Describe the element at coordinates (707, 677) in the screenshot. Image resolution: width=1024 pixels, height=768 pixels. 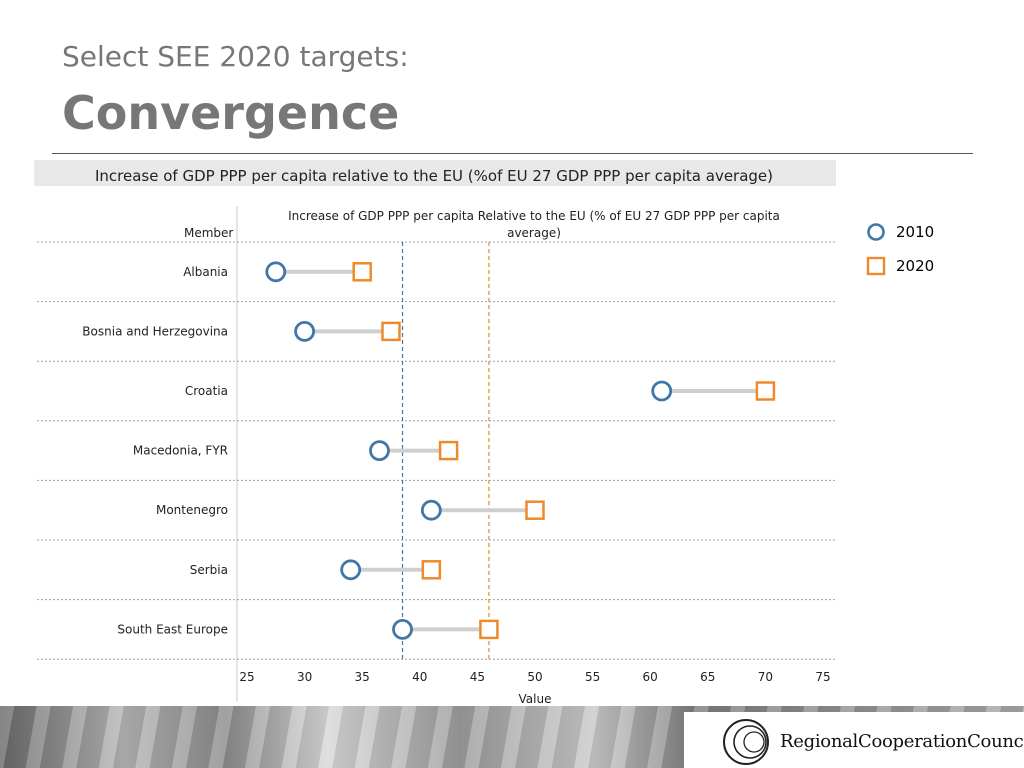
I see `x-tick-label: 65` at that location.